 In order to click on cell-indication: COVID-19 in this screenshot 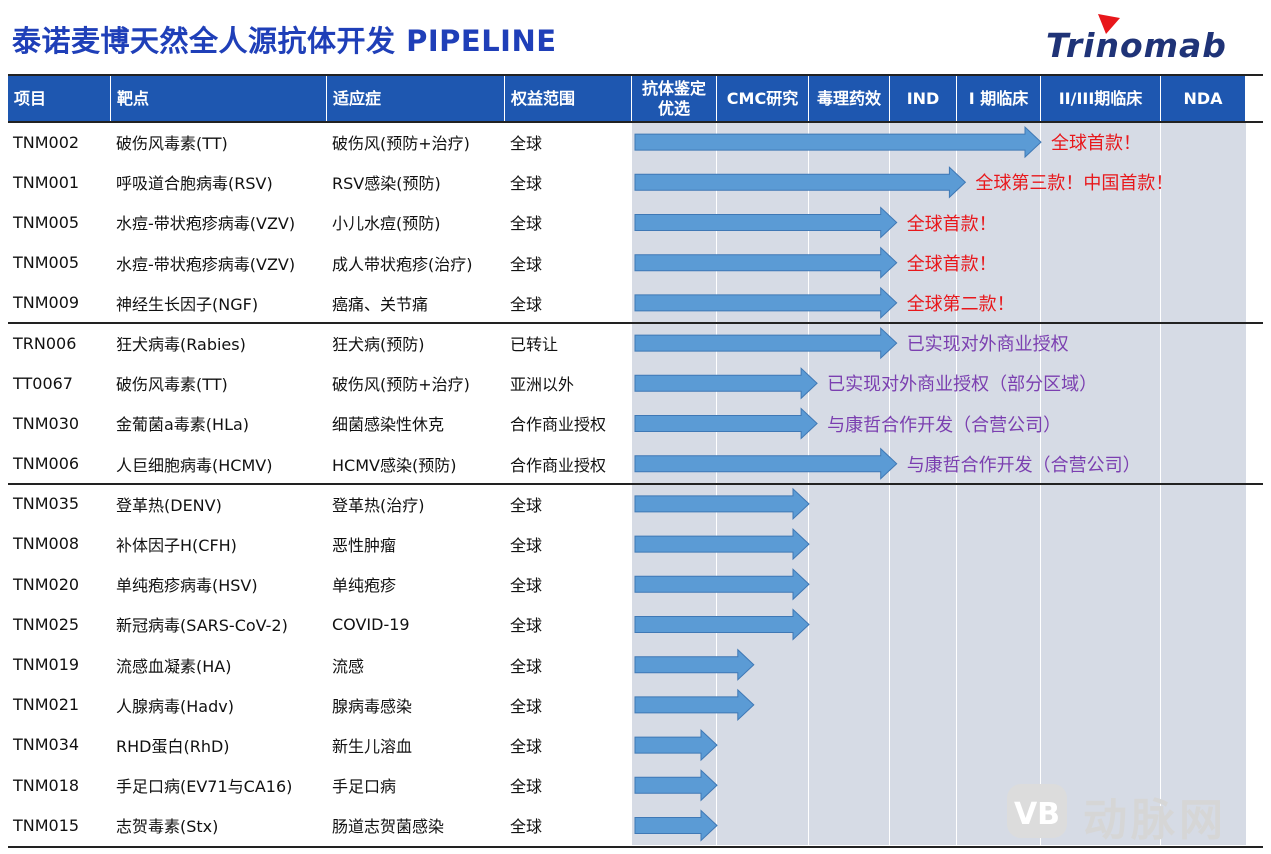, I will do `click(371, 624)`.